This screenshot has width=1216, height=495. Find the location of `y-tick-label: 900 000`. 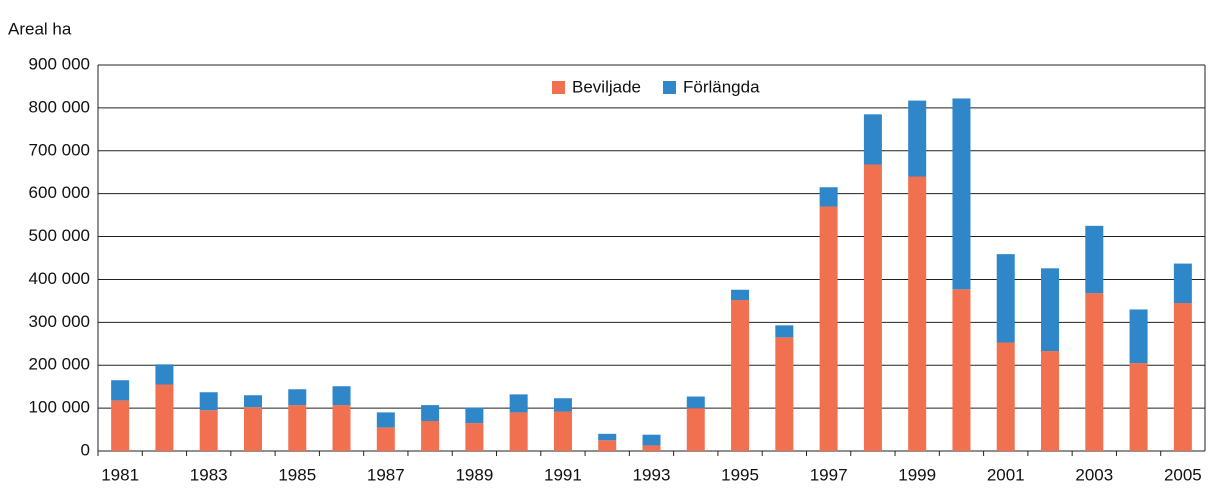

y-tick-label: 900 000 is located at coordinates (59, 63).